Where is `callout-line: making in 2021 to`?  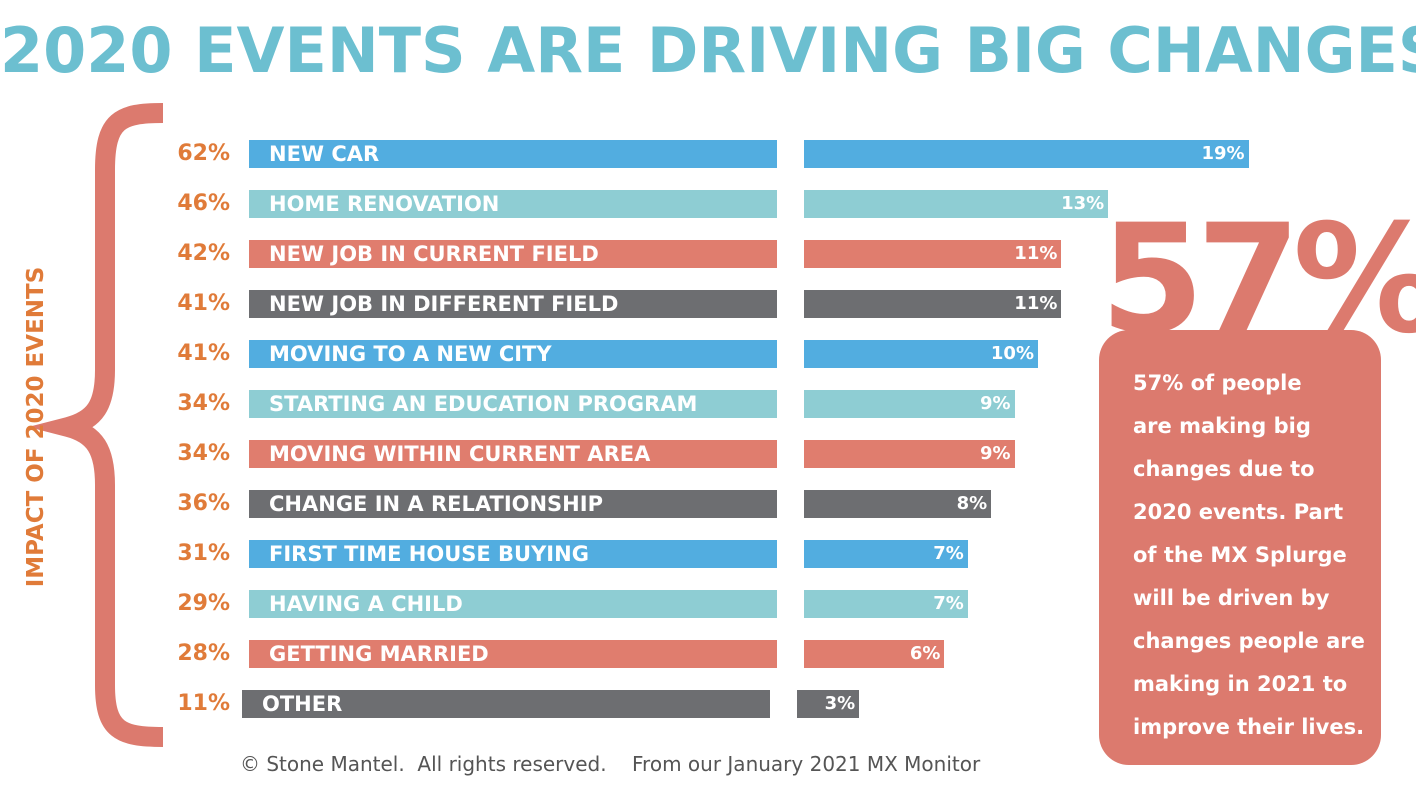
callout-line: making in 2021 to is located at coordinates (1240, 684).